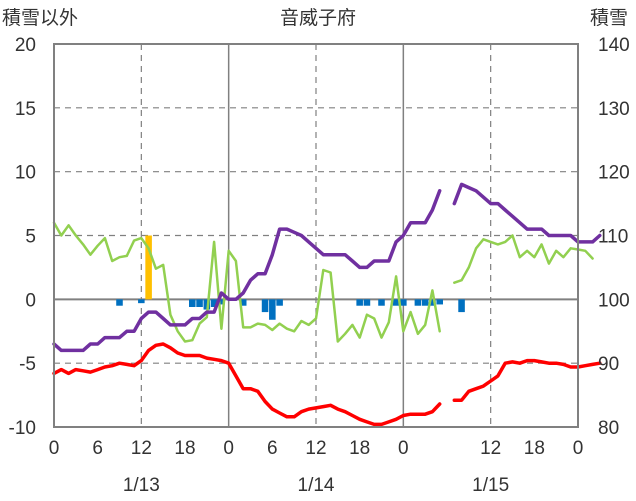 The image size is (636, 501). Describe the element at coordinates (614, 173) in the screenshot. I see `right-tick-label: 120` at that location.